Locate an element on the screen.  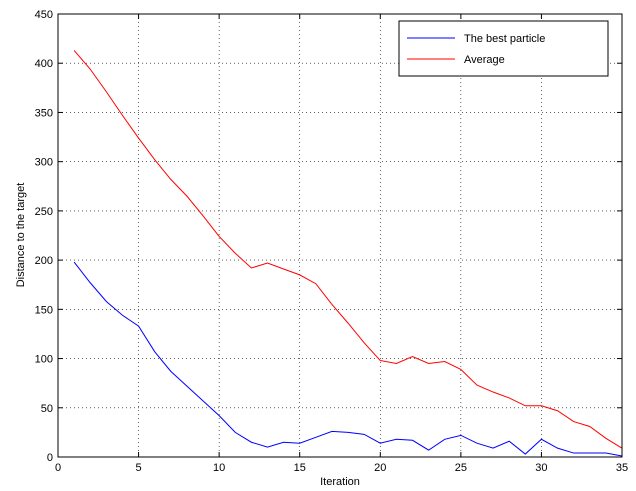
y-tick-label: 250 is located at coordinates (44, 212).